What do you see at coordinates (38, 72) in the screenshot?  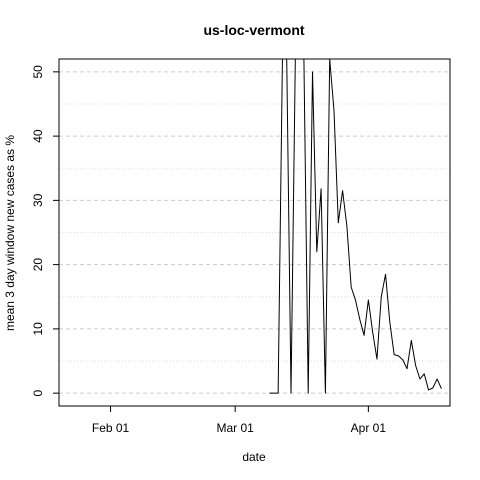 I see `y-tick-label: 50` at bounding box center [38, 72].